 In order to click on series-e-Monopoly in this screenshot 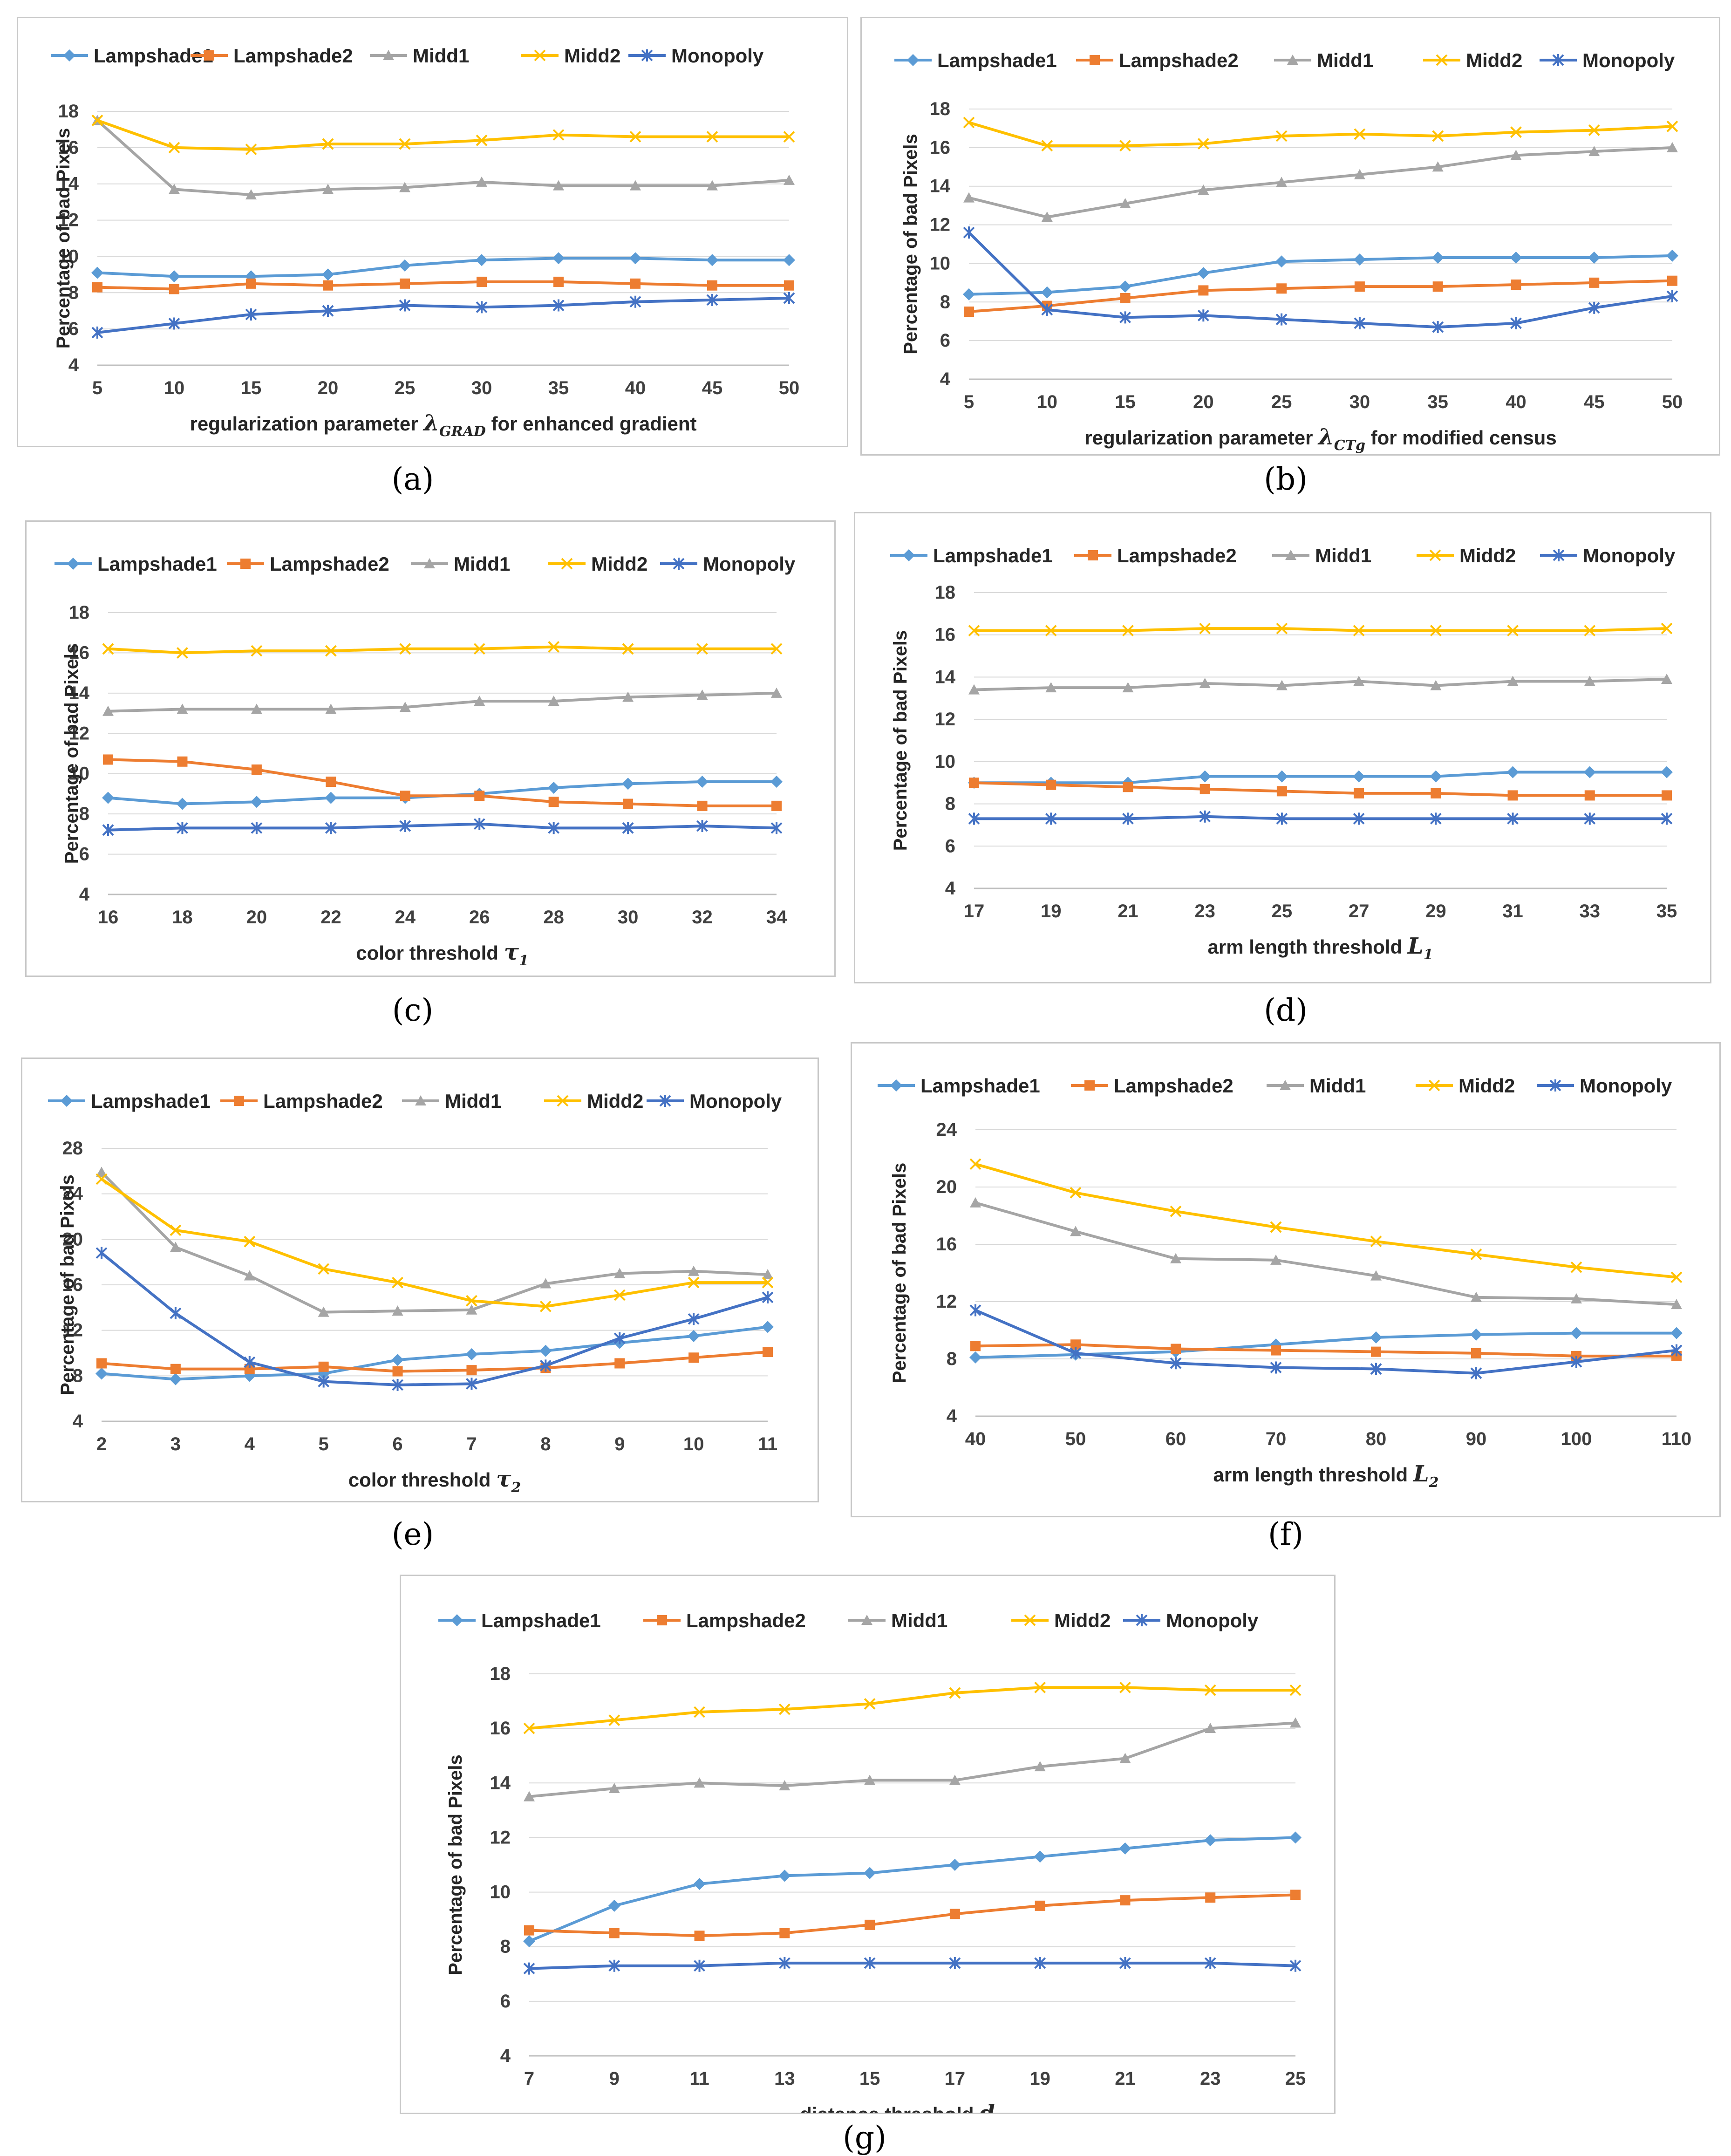, I will do `click(434, 1319)`.